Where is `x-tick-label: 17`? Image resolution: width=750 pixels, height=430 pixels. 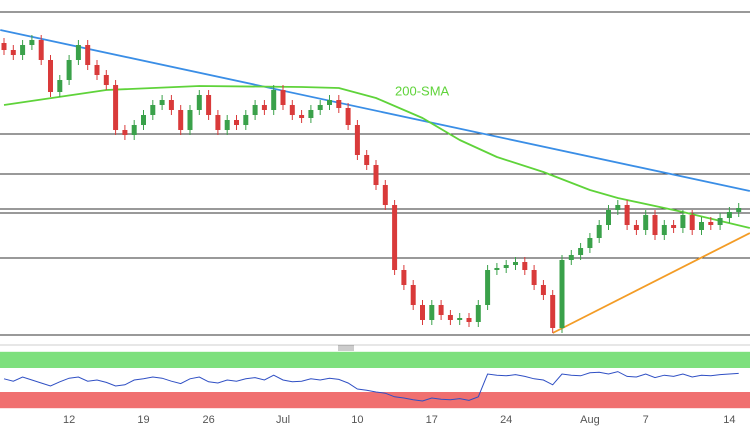
x-tick-label: 17 is located at coordinates (432, 420).